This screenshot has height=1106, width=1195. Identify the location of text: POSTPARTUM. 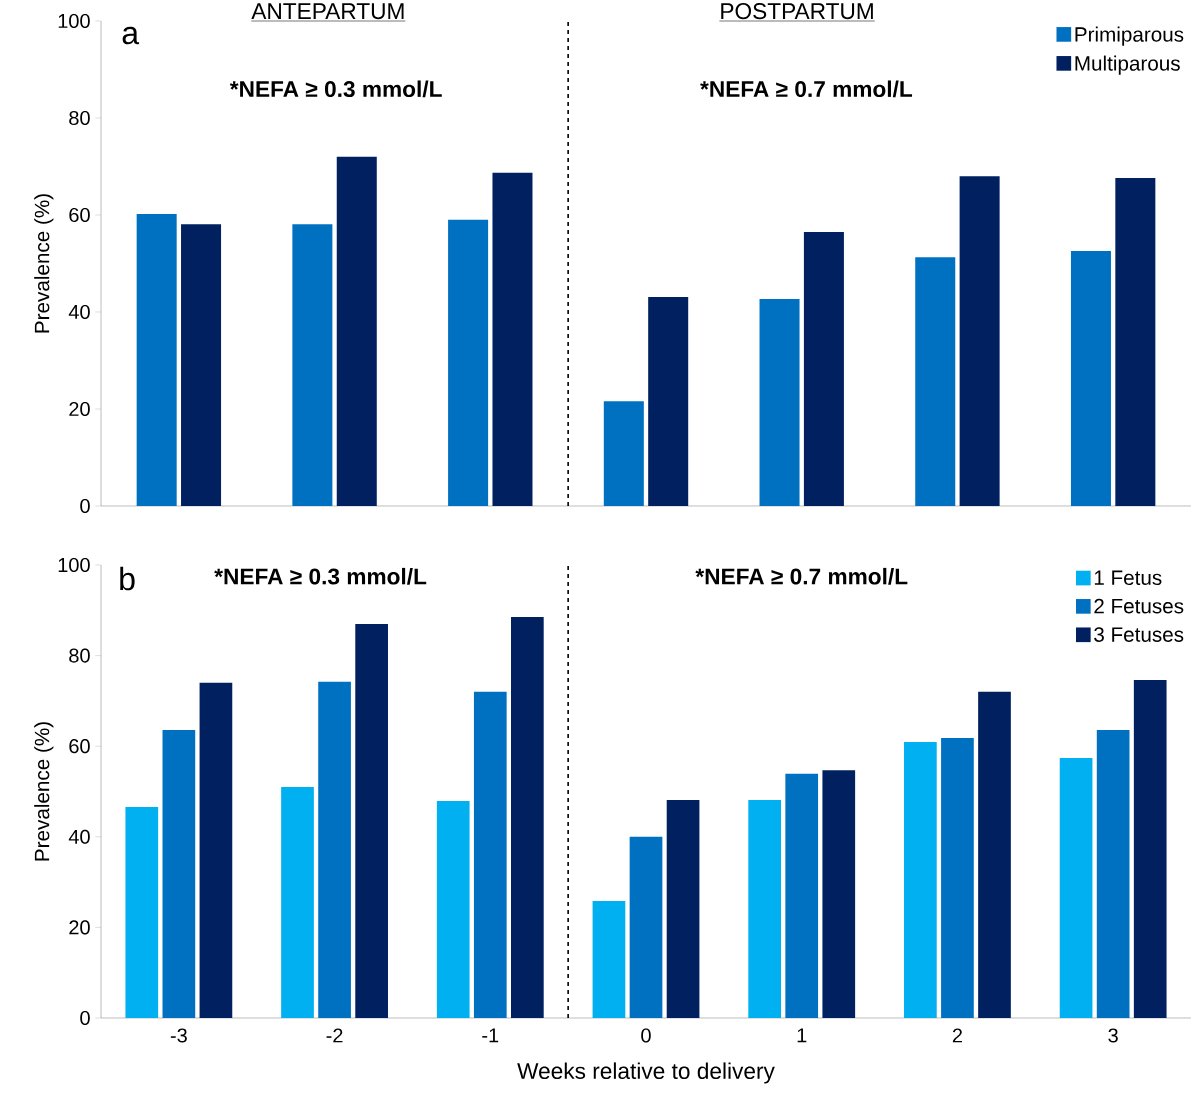
(797, 11).